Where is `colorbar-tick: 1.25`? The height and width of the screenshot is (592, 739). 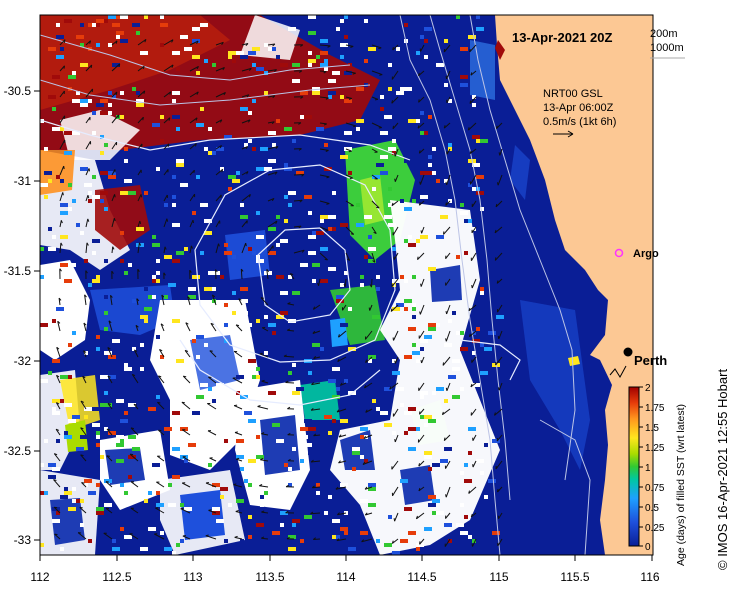 colorbar-tick: 1.25 is located at coordinates (655, 448).